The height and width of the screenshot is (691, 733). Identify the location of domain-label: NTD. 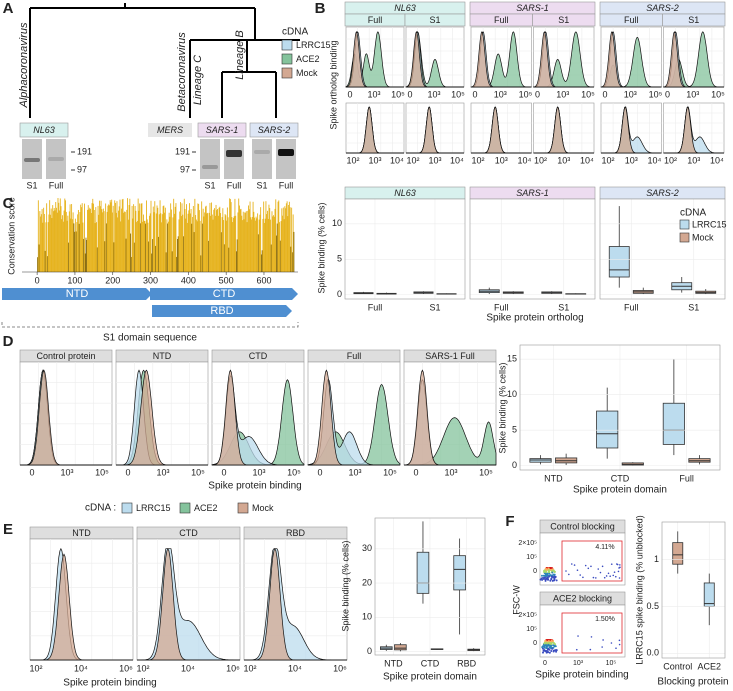
(77, 294).